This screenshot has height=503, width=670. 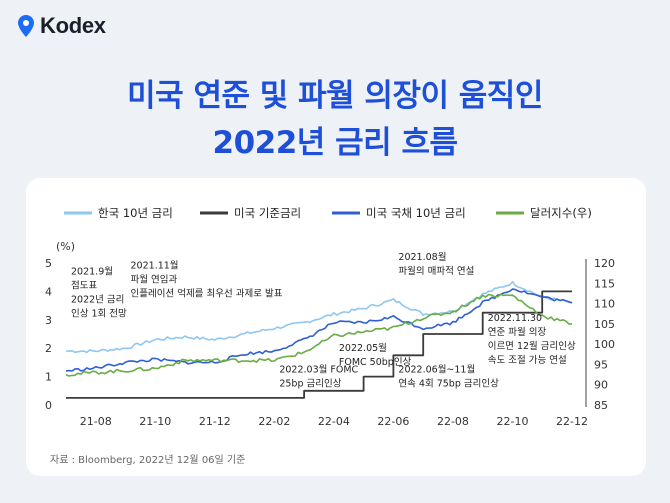 I want to click on right-tick-100: 100, so click(x=604, y=344).